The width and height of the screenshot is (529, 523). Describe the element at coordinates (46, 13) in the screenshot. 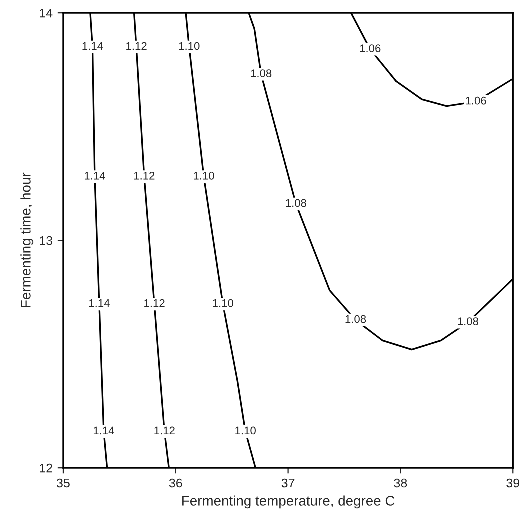

I see `y-tick-label: 14` at that location.